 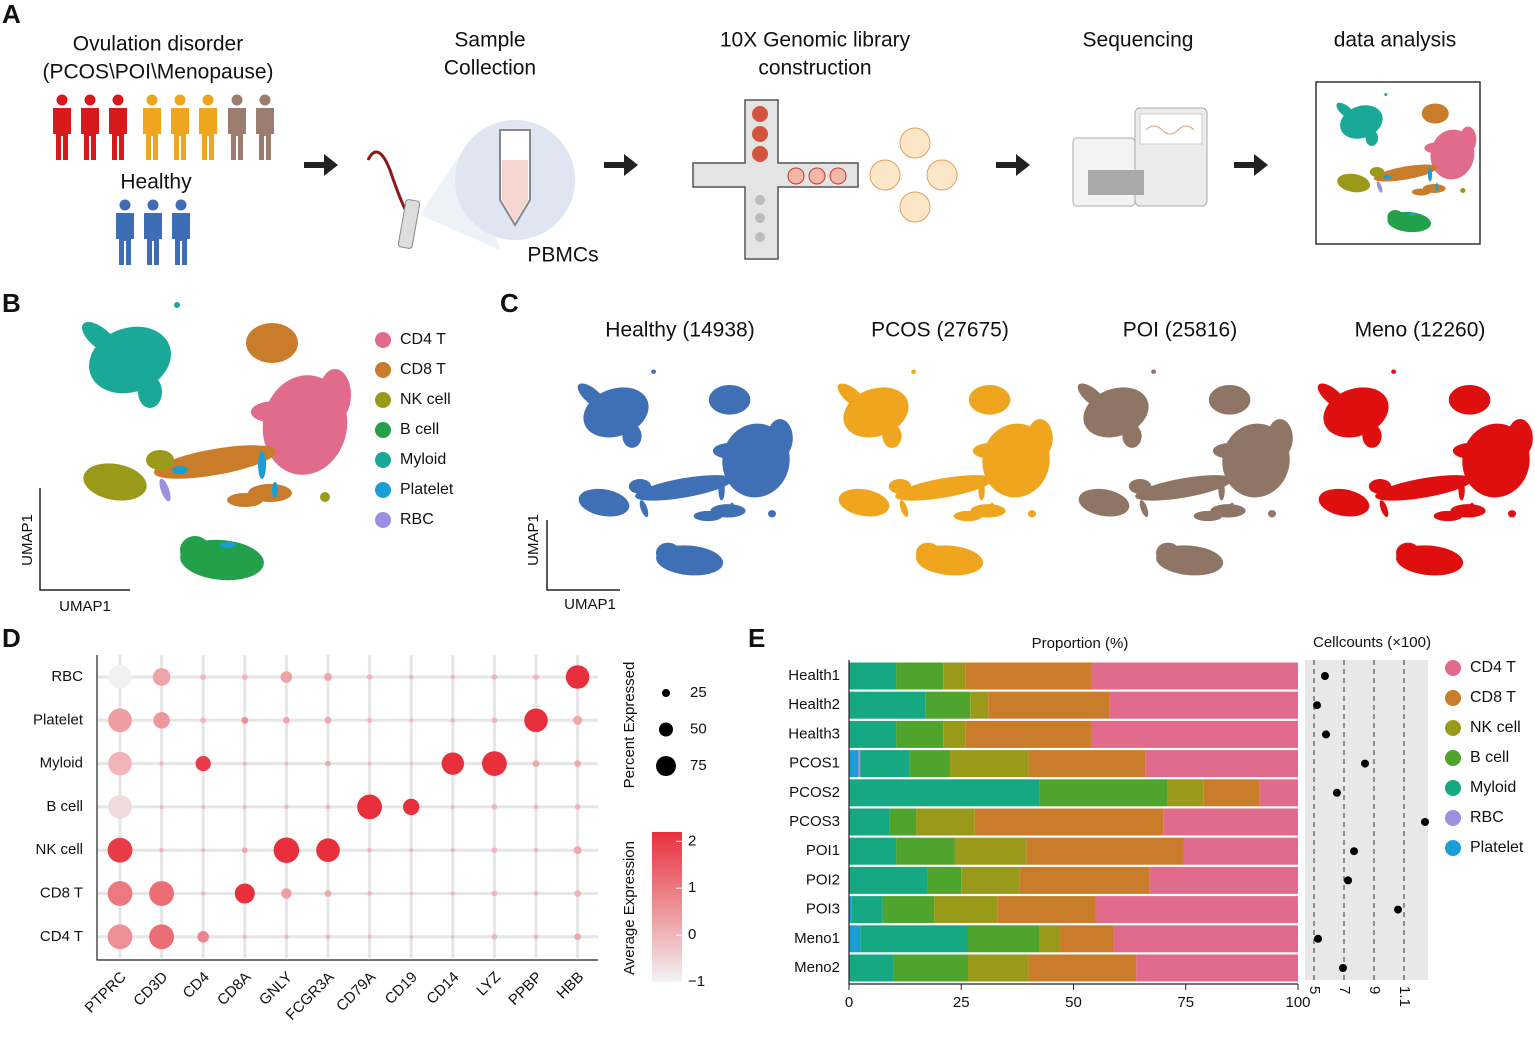 I want to click on step-label: PBMCs, so click(x=562, y=255).